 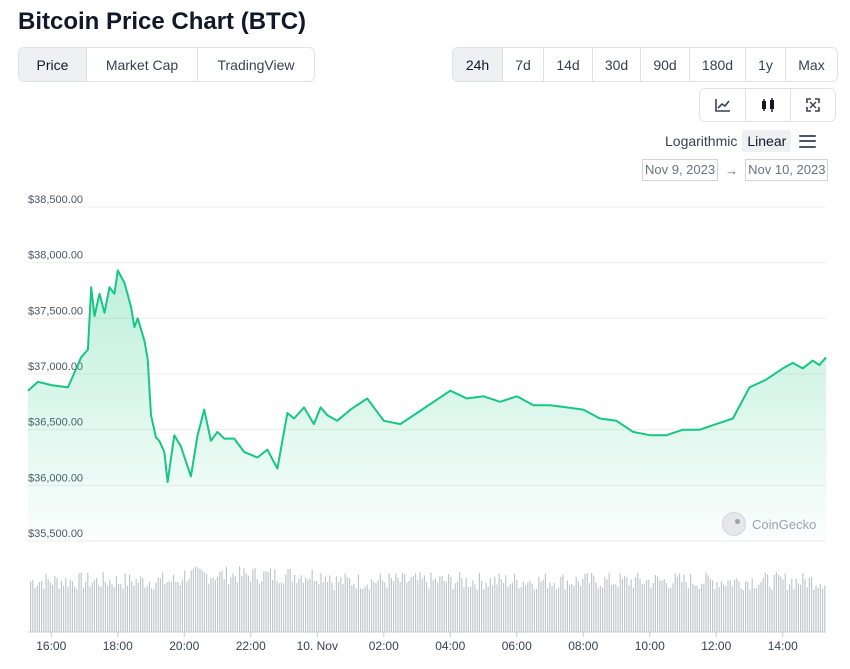 What do you see at coordinates (811, 64) in the screenshot?
I see `range-tab-max: Max` at bounding box center [811, 64].